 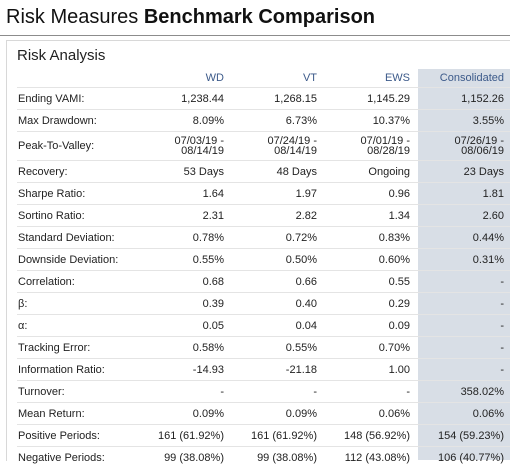 I want to click on table-row: Turnover: - - - 358.02%, so click(x=263, y=392).